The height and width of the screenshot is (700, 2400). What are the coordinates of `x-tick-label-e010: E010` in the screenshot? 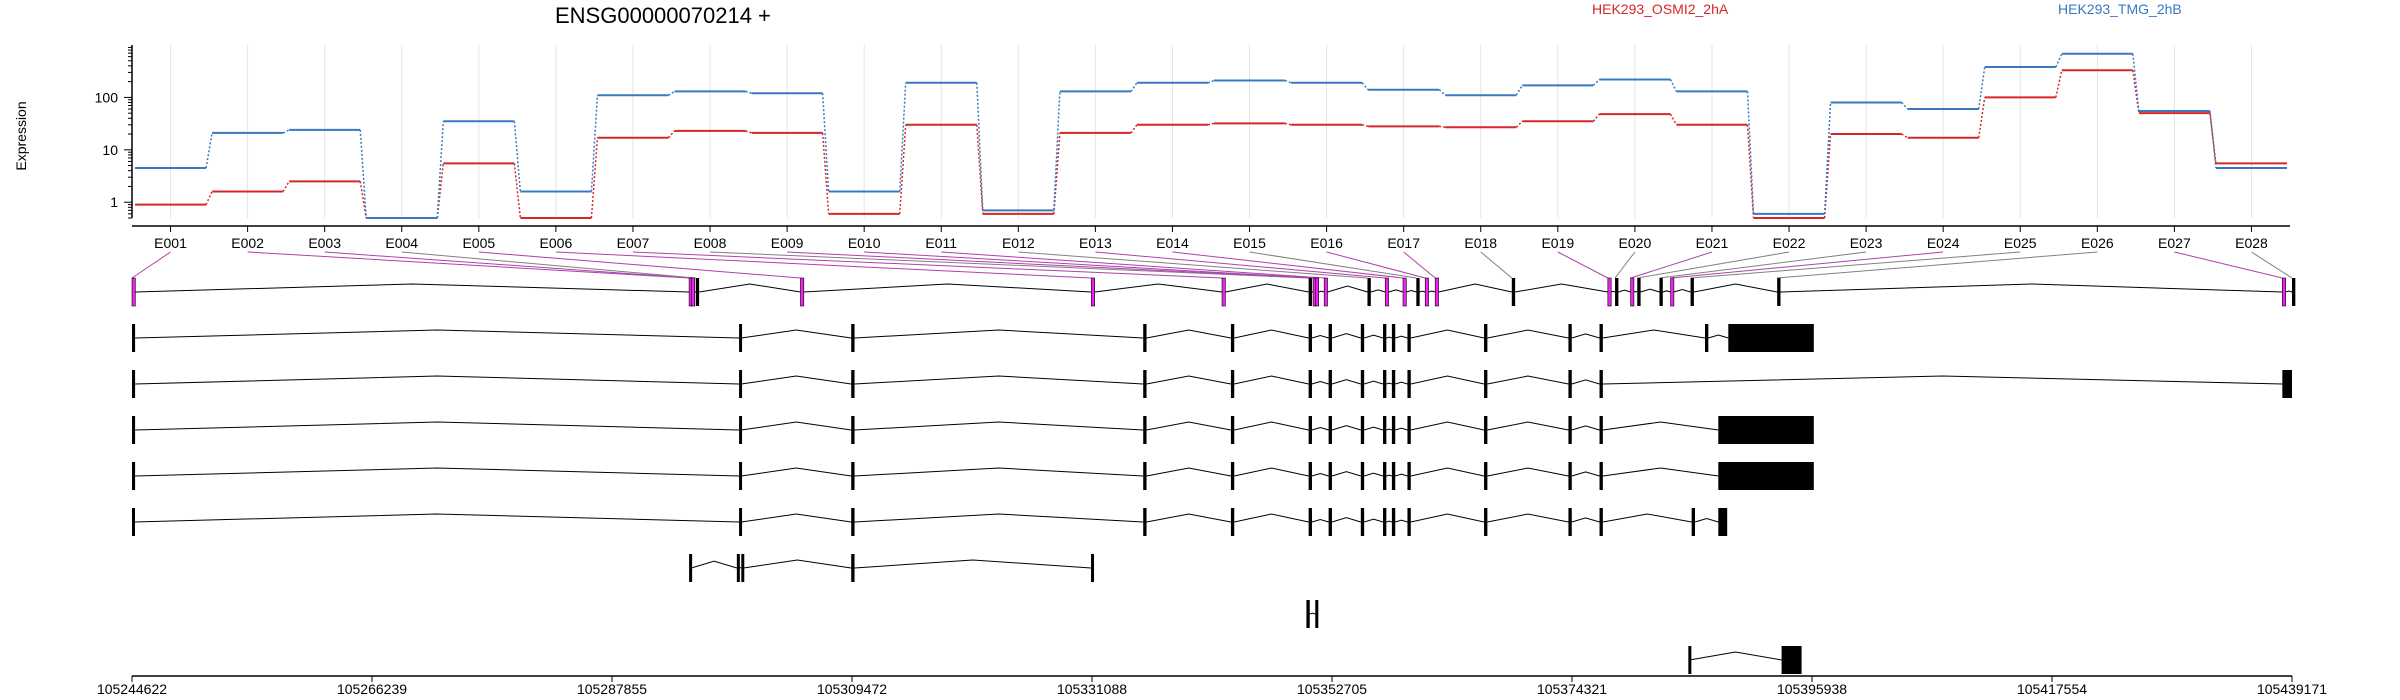 It's located at (864, 243).